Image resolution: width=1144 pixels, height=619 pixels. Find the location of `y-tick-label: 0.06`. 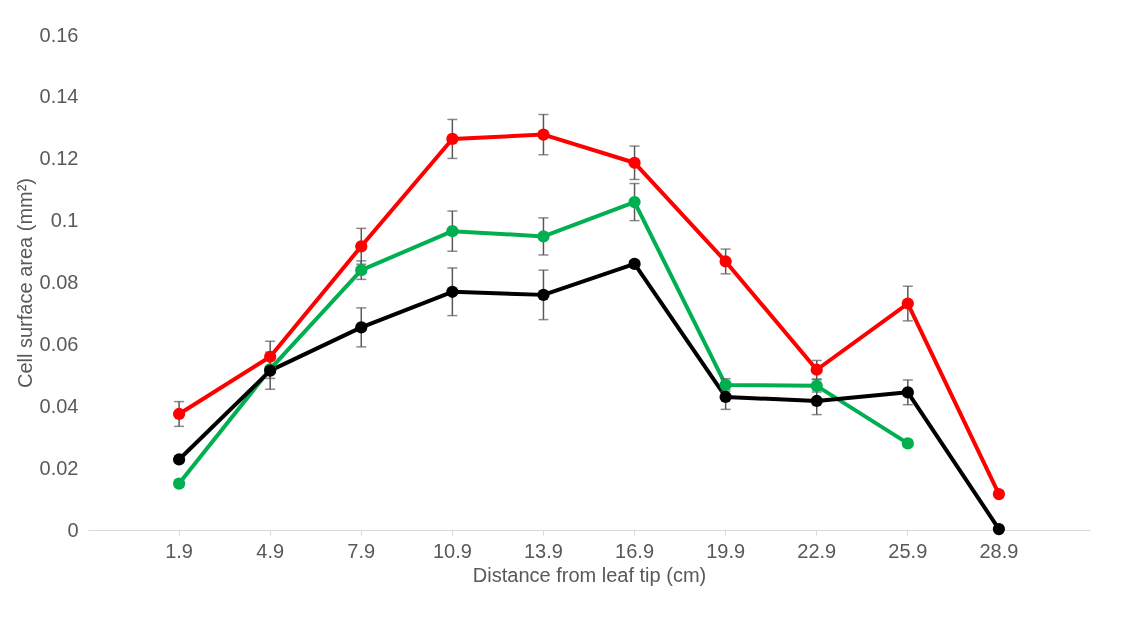

y-tick-label: 0.06 is located at coordinates (59, 343).